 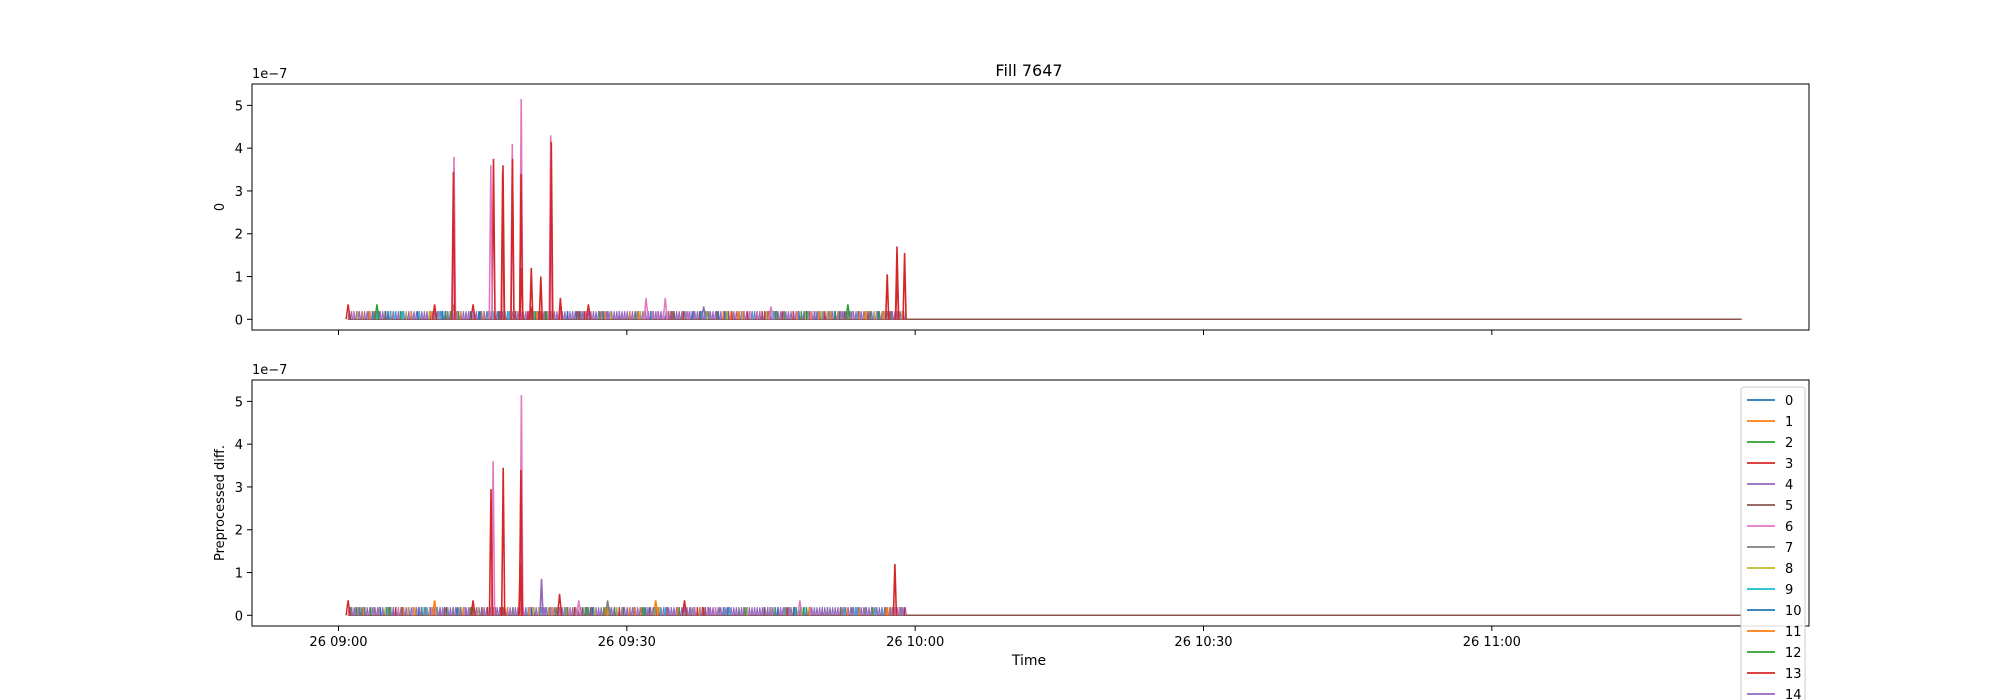 What do you see at coordinates (627, 642) in the screenshot?
I see `x-tick-label: 26 09:30` at bounding box center [627, 642].